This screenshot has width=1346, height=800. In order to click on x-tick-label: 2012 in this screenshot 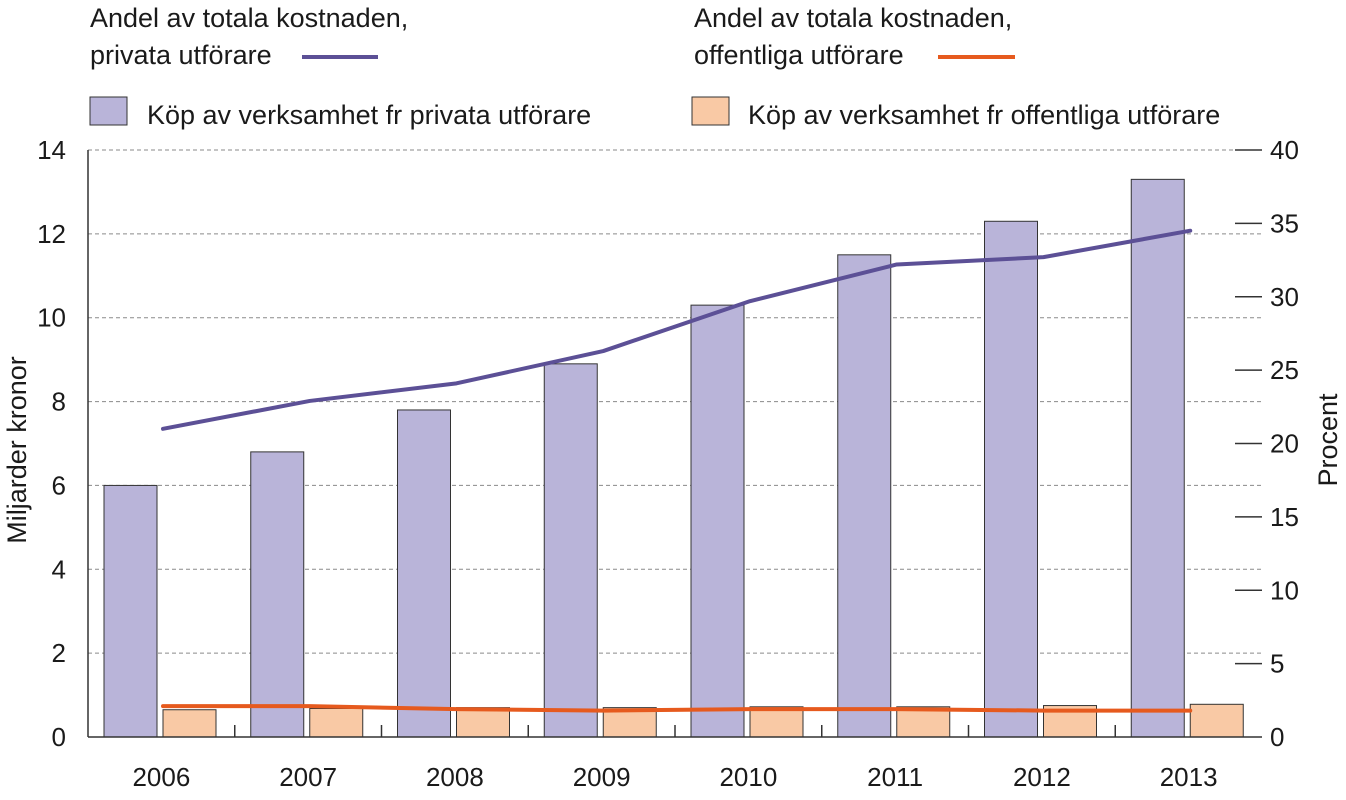, I will do `click(1042, 777)`.